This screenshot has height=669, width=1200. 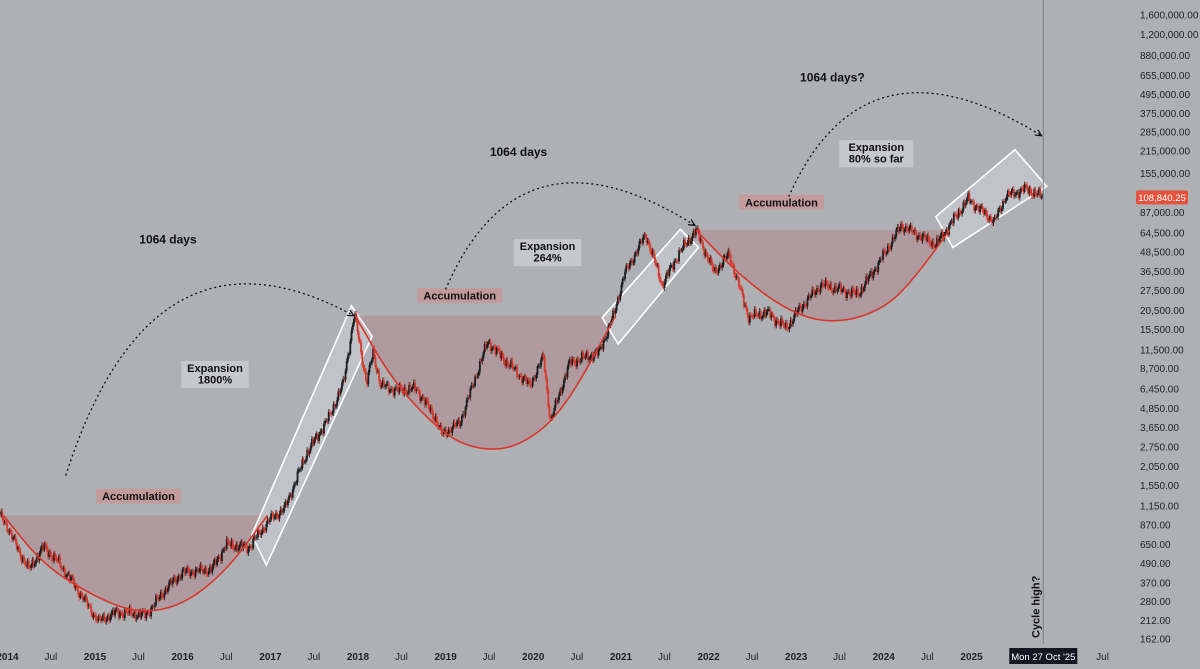 I want to click on y-tick-label: 36,500.00, so click(x=1162, y=272).